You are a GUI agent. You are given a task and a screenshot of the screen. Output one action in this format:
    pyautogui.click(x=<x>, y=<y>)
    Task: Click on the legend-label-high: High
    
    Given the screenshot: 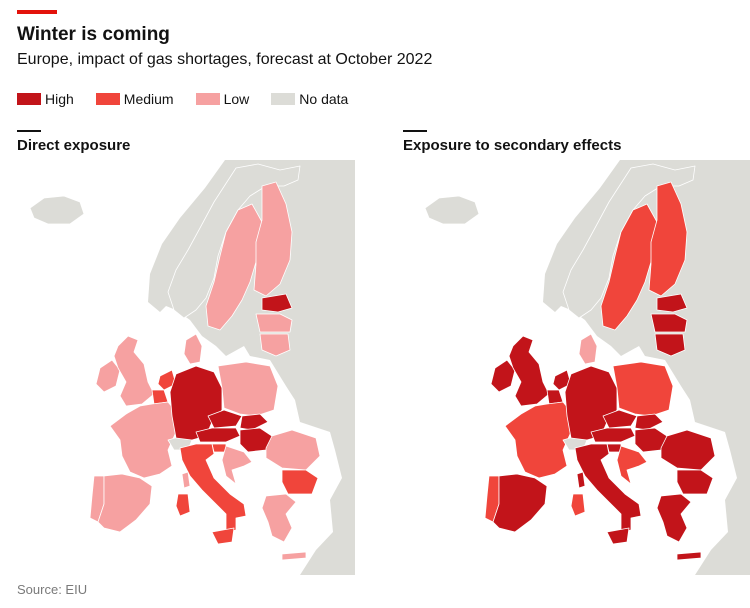 What is the action you would take?
    pyautogui.click(x=59, y=99)
    